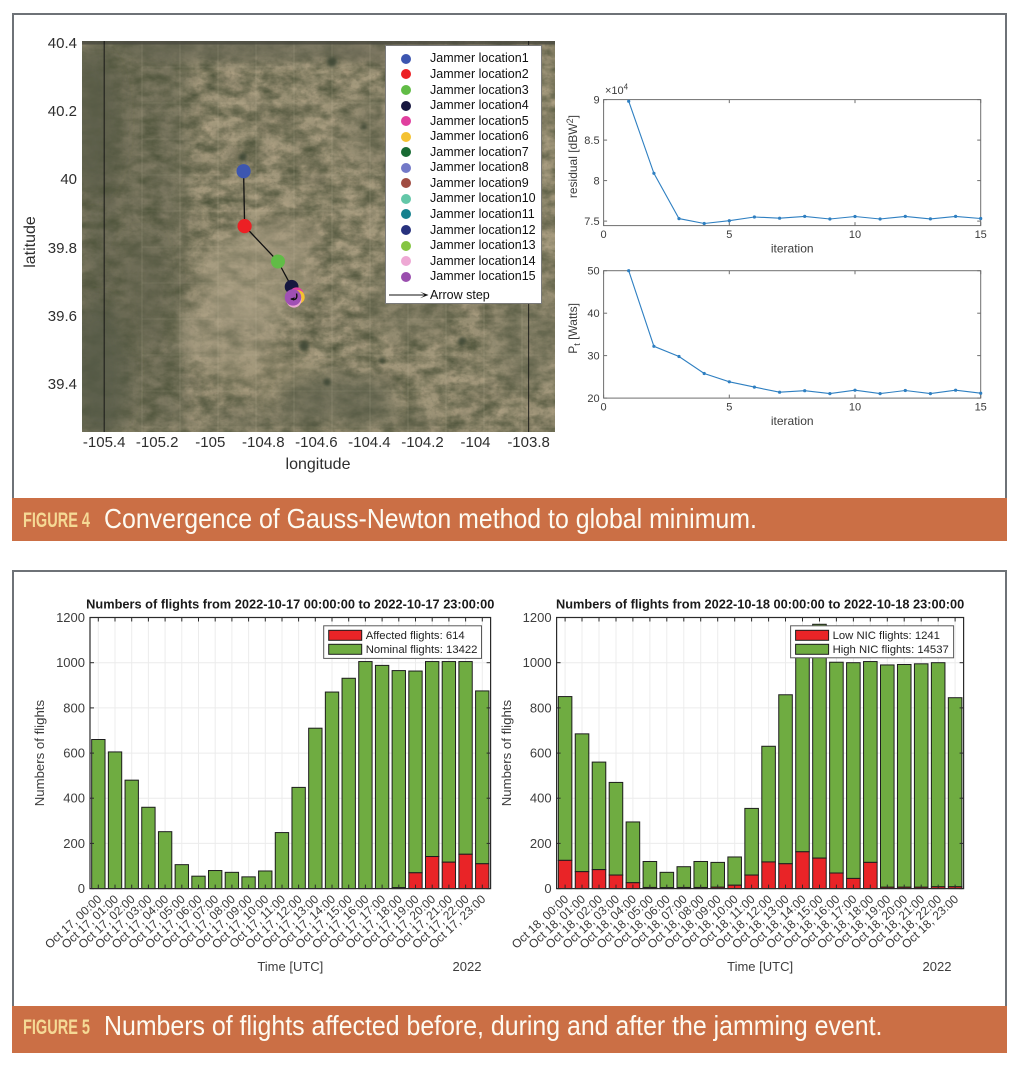  Describe the element at coordinates (422, 650) in the screenshot. I see `svg-text: Nominal flights: 13422` at that location.